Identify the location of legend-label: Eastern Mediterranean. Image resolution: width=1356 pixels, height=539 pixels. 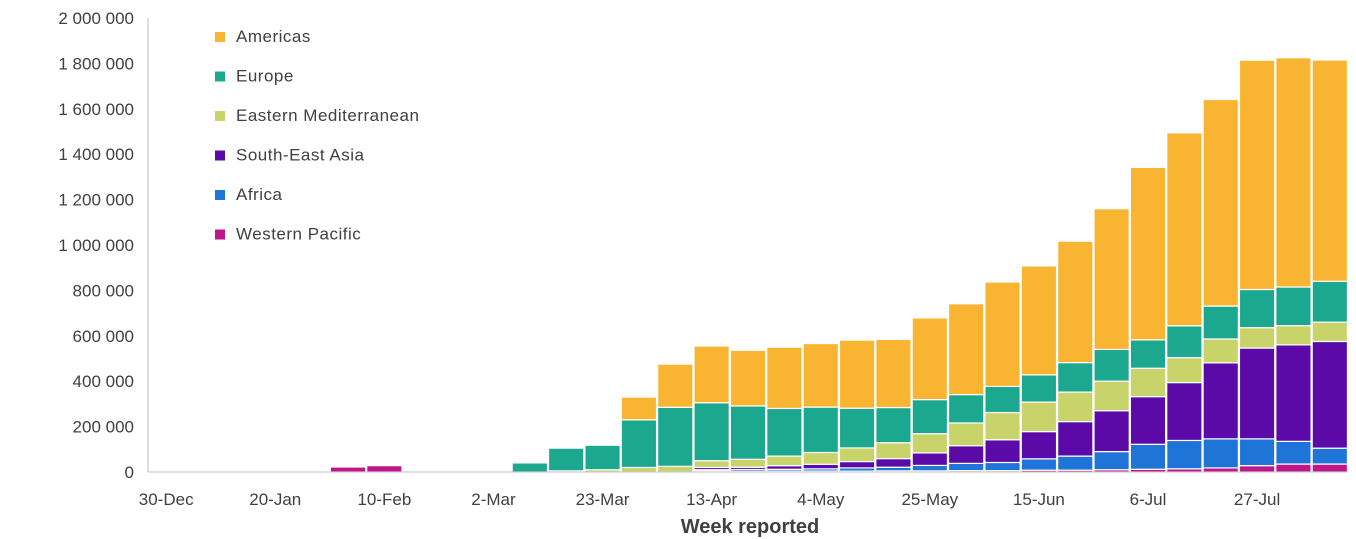
(327, 115).